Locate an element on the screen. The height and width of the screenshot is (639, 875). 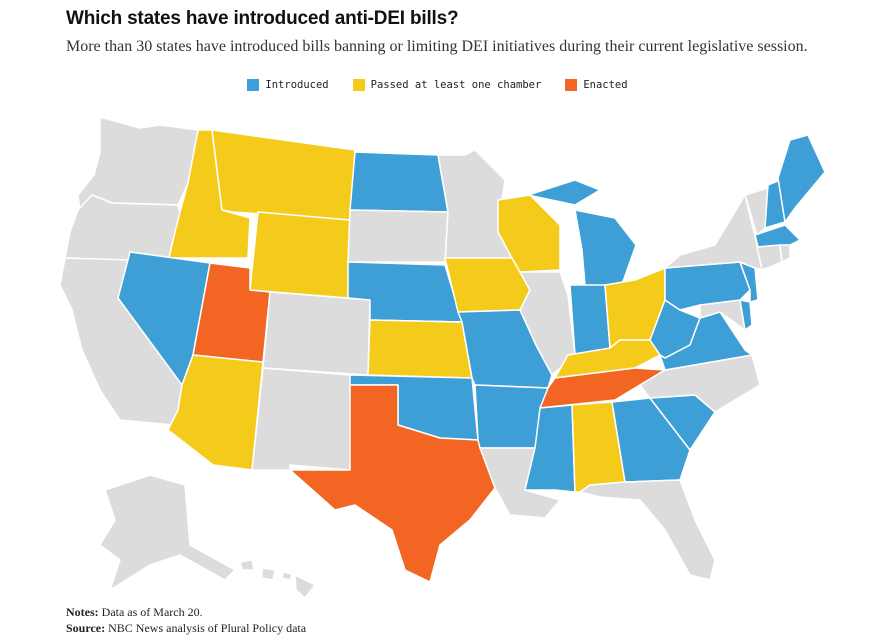
legend-item-passed: Passed at least one chamber is located at coordinates (447, 85).